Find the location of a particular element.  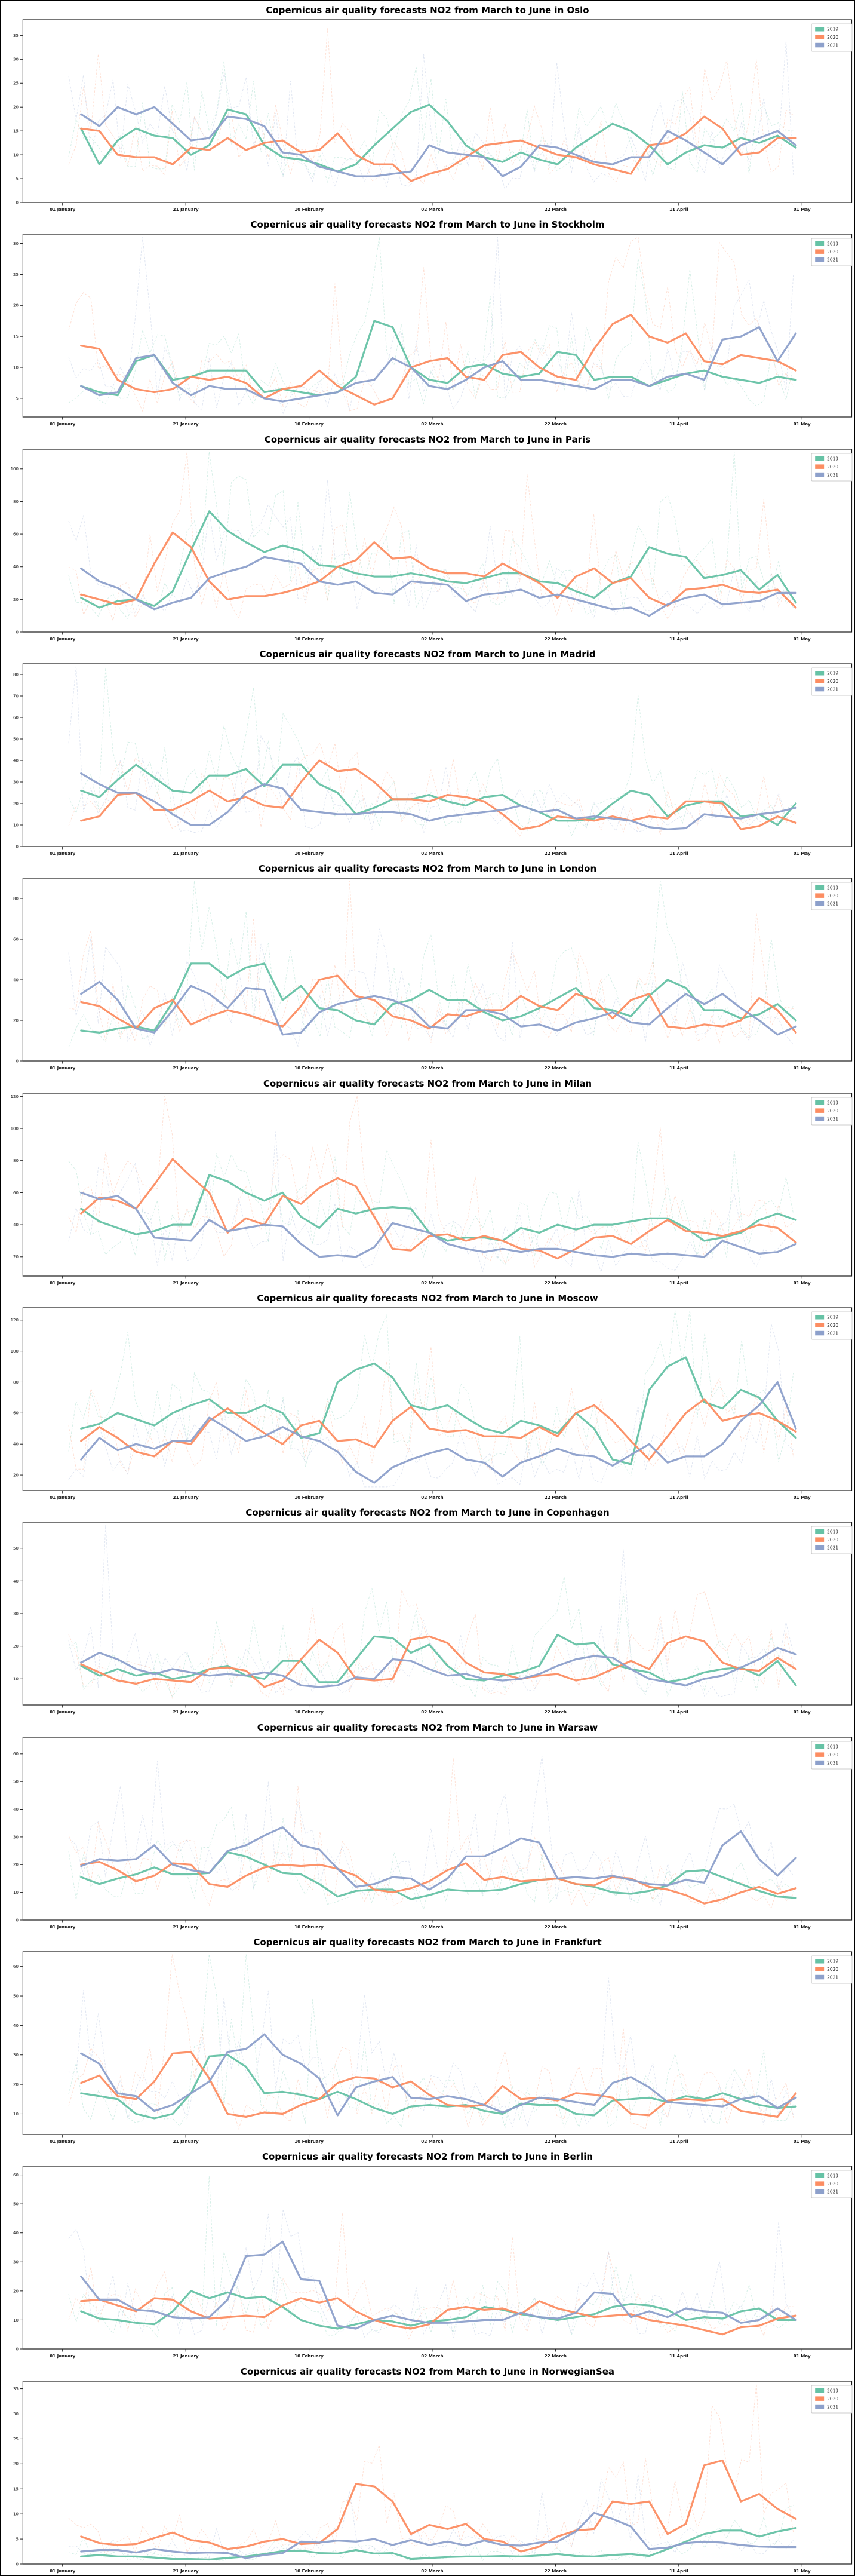

y-axis: 0 10 20 30 40 50 60 is located at coordinates (18, 1837).